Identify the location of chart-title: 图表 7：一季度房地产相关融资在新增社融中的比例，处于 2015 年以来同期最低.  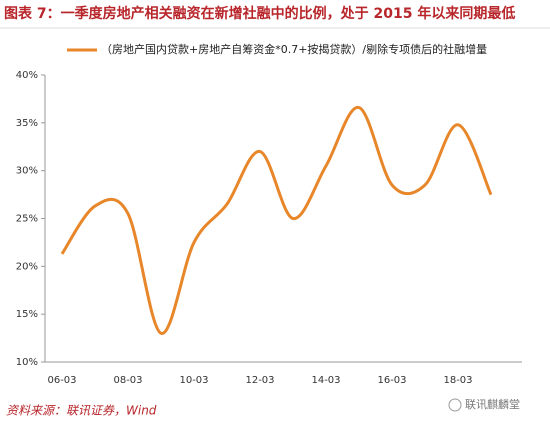
(259, 13).